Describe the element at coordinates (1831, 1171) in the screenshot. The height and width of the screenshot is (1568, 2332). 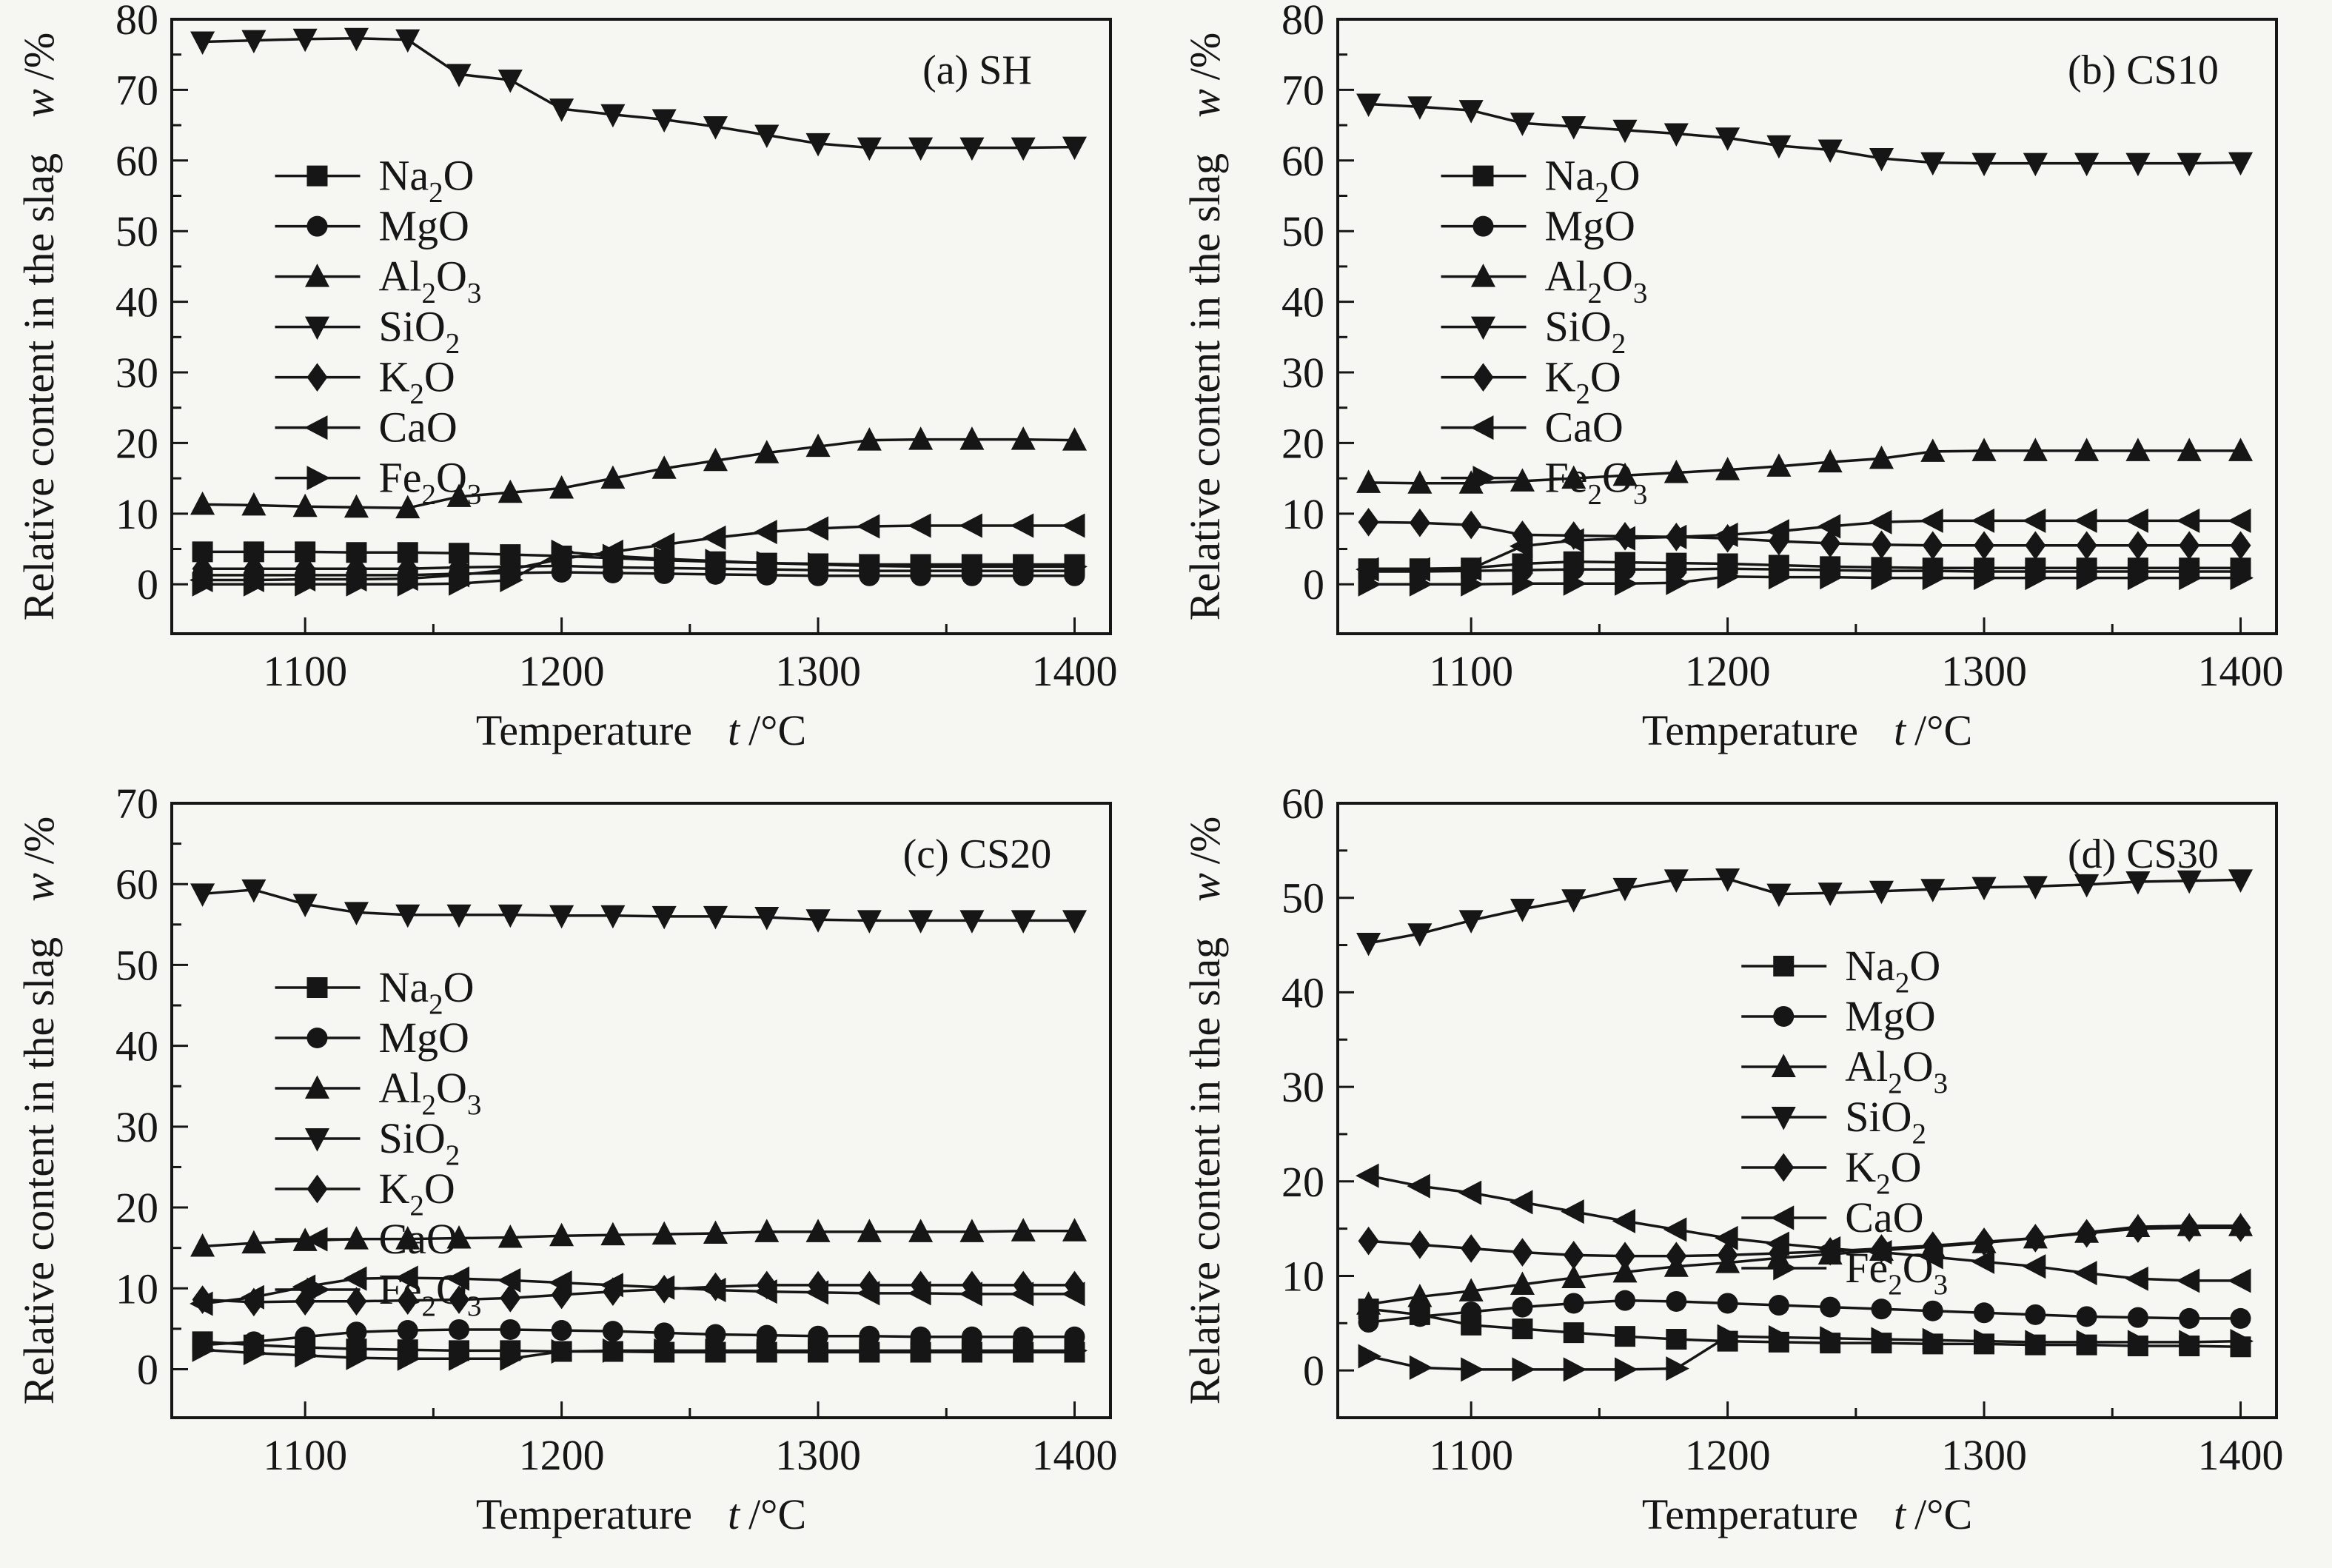
I see `legend-item-K2O: K2O` at that location.